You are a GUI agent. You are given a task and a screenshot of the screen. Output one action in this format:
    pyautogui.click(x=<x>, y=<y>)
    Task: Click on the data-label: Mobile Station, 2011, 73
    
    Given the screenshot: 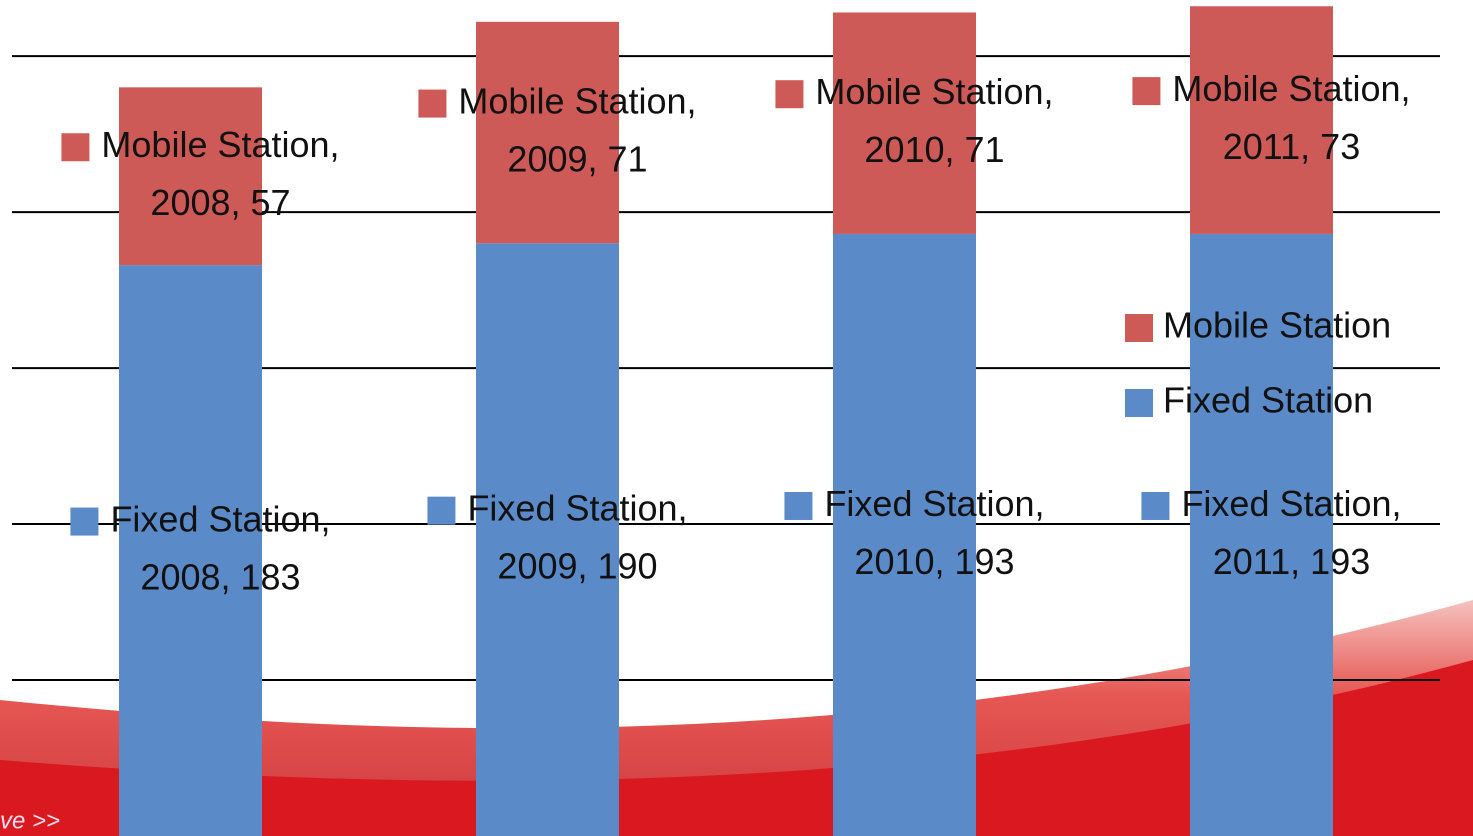 What is the action you would take?
    pyautogui.click(x=1291, y=117)
    